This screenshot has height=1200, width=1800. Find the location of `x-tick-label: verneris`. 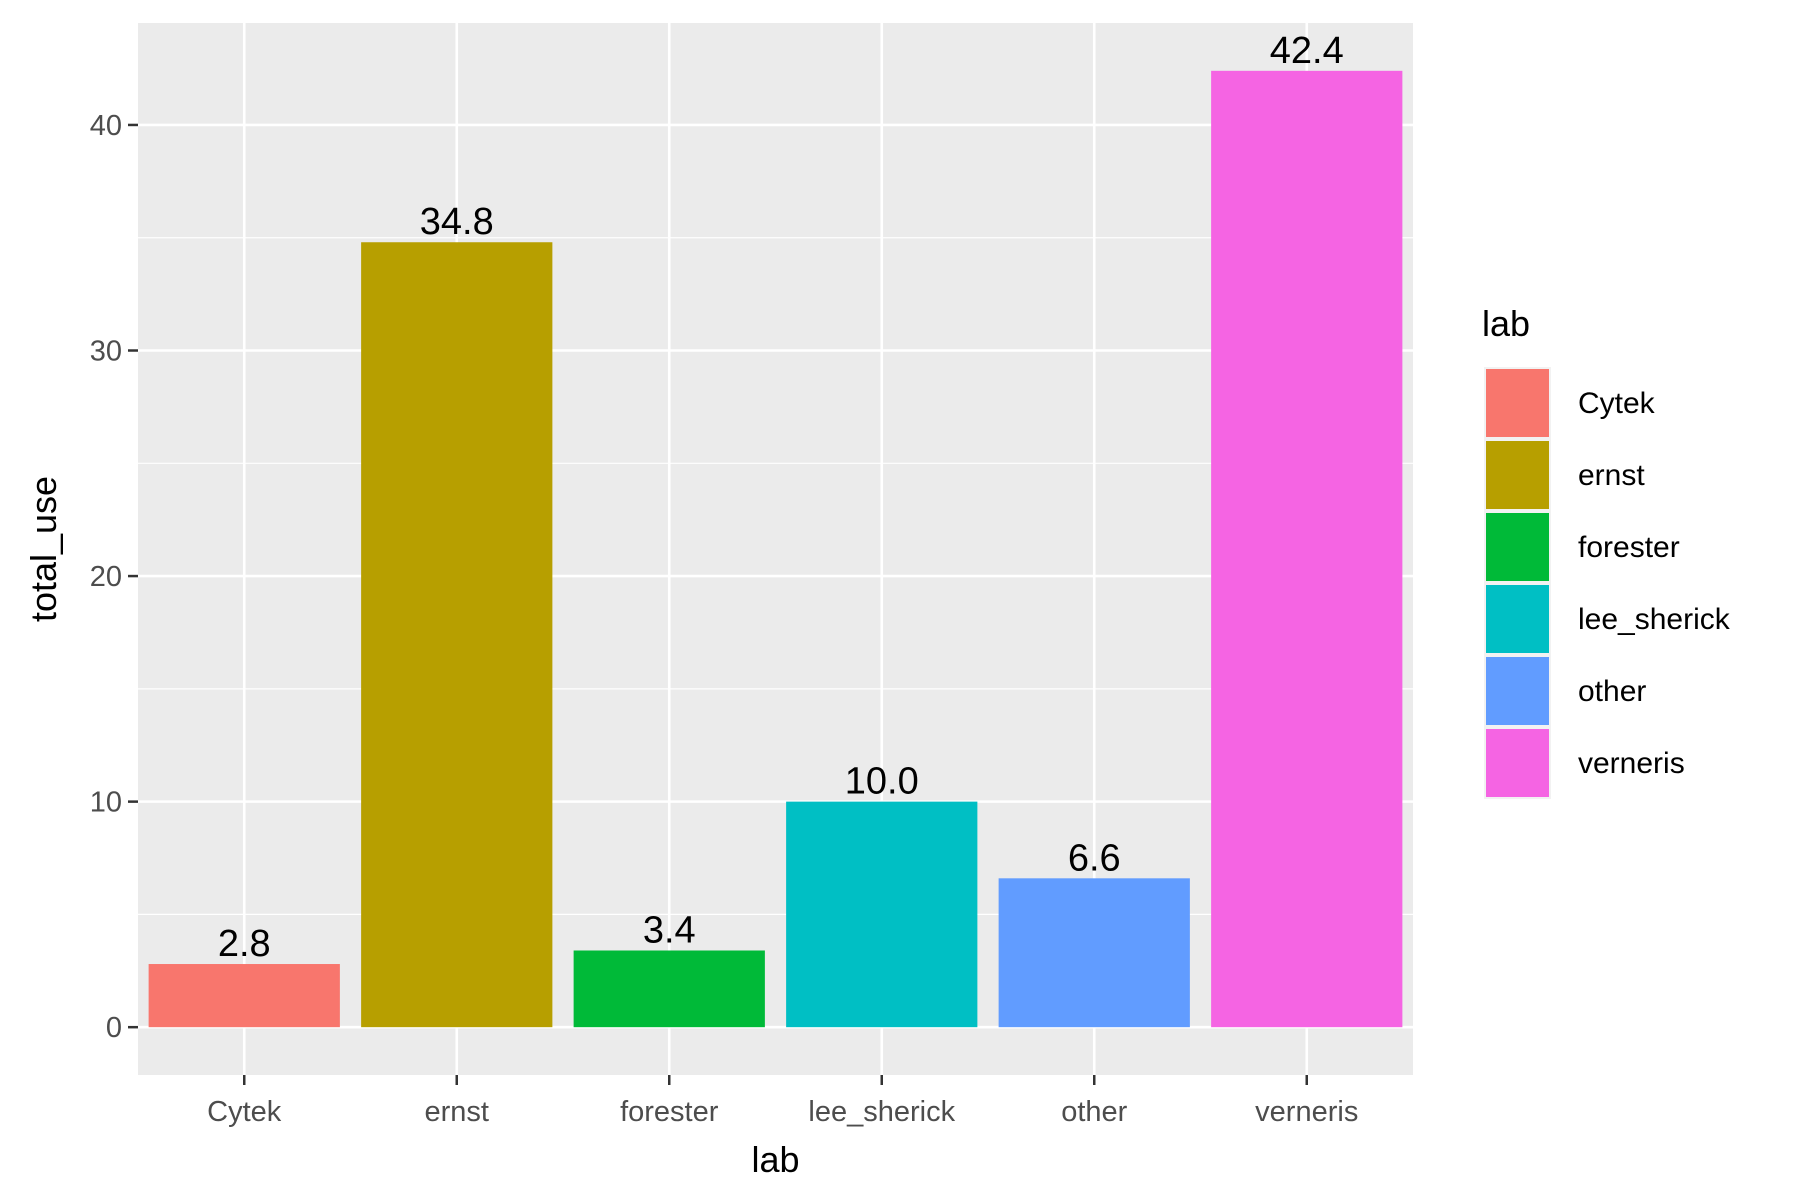

x-tick-label: verneris is located at coordinates (1306, 1112).